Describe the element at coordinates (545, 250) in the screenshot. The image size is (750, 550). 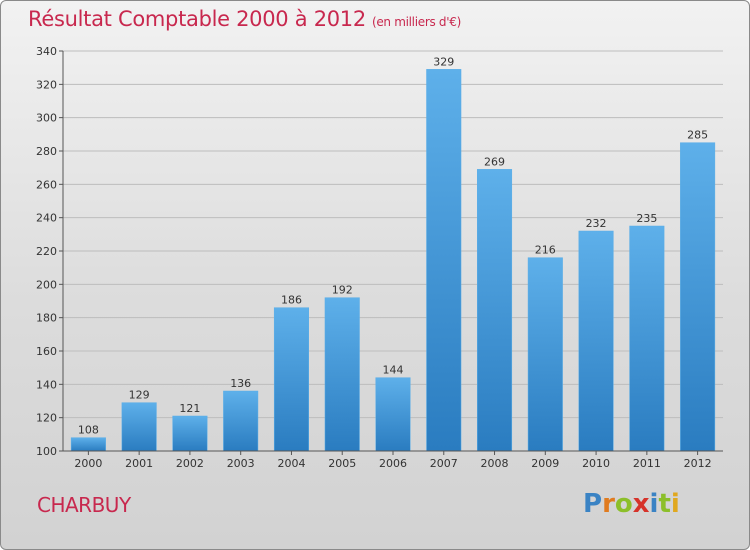
I see `bar-value-label: 216` at that location.